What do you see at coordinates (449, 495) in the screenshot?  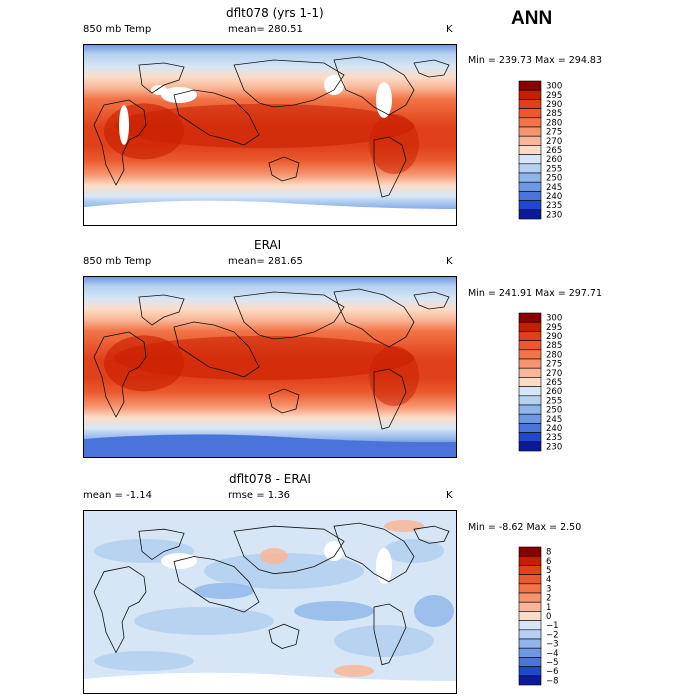 I see `panel-3-units: K` at bounding box center [449, 495].